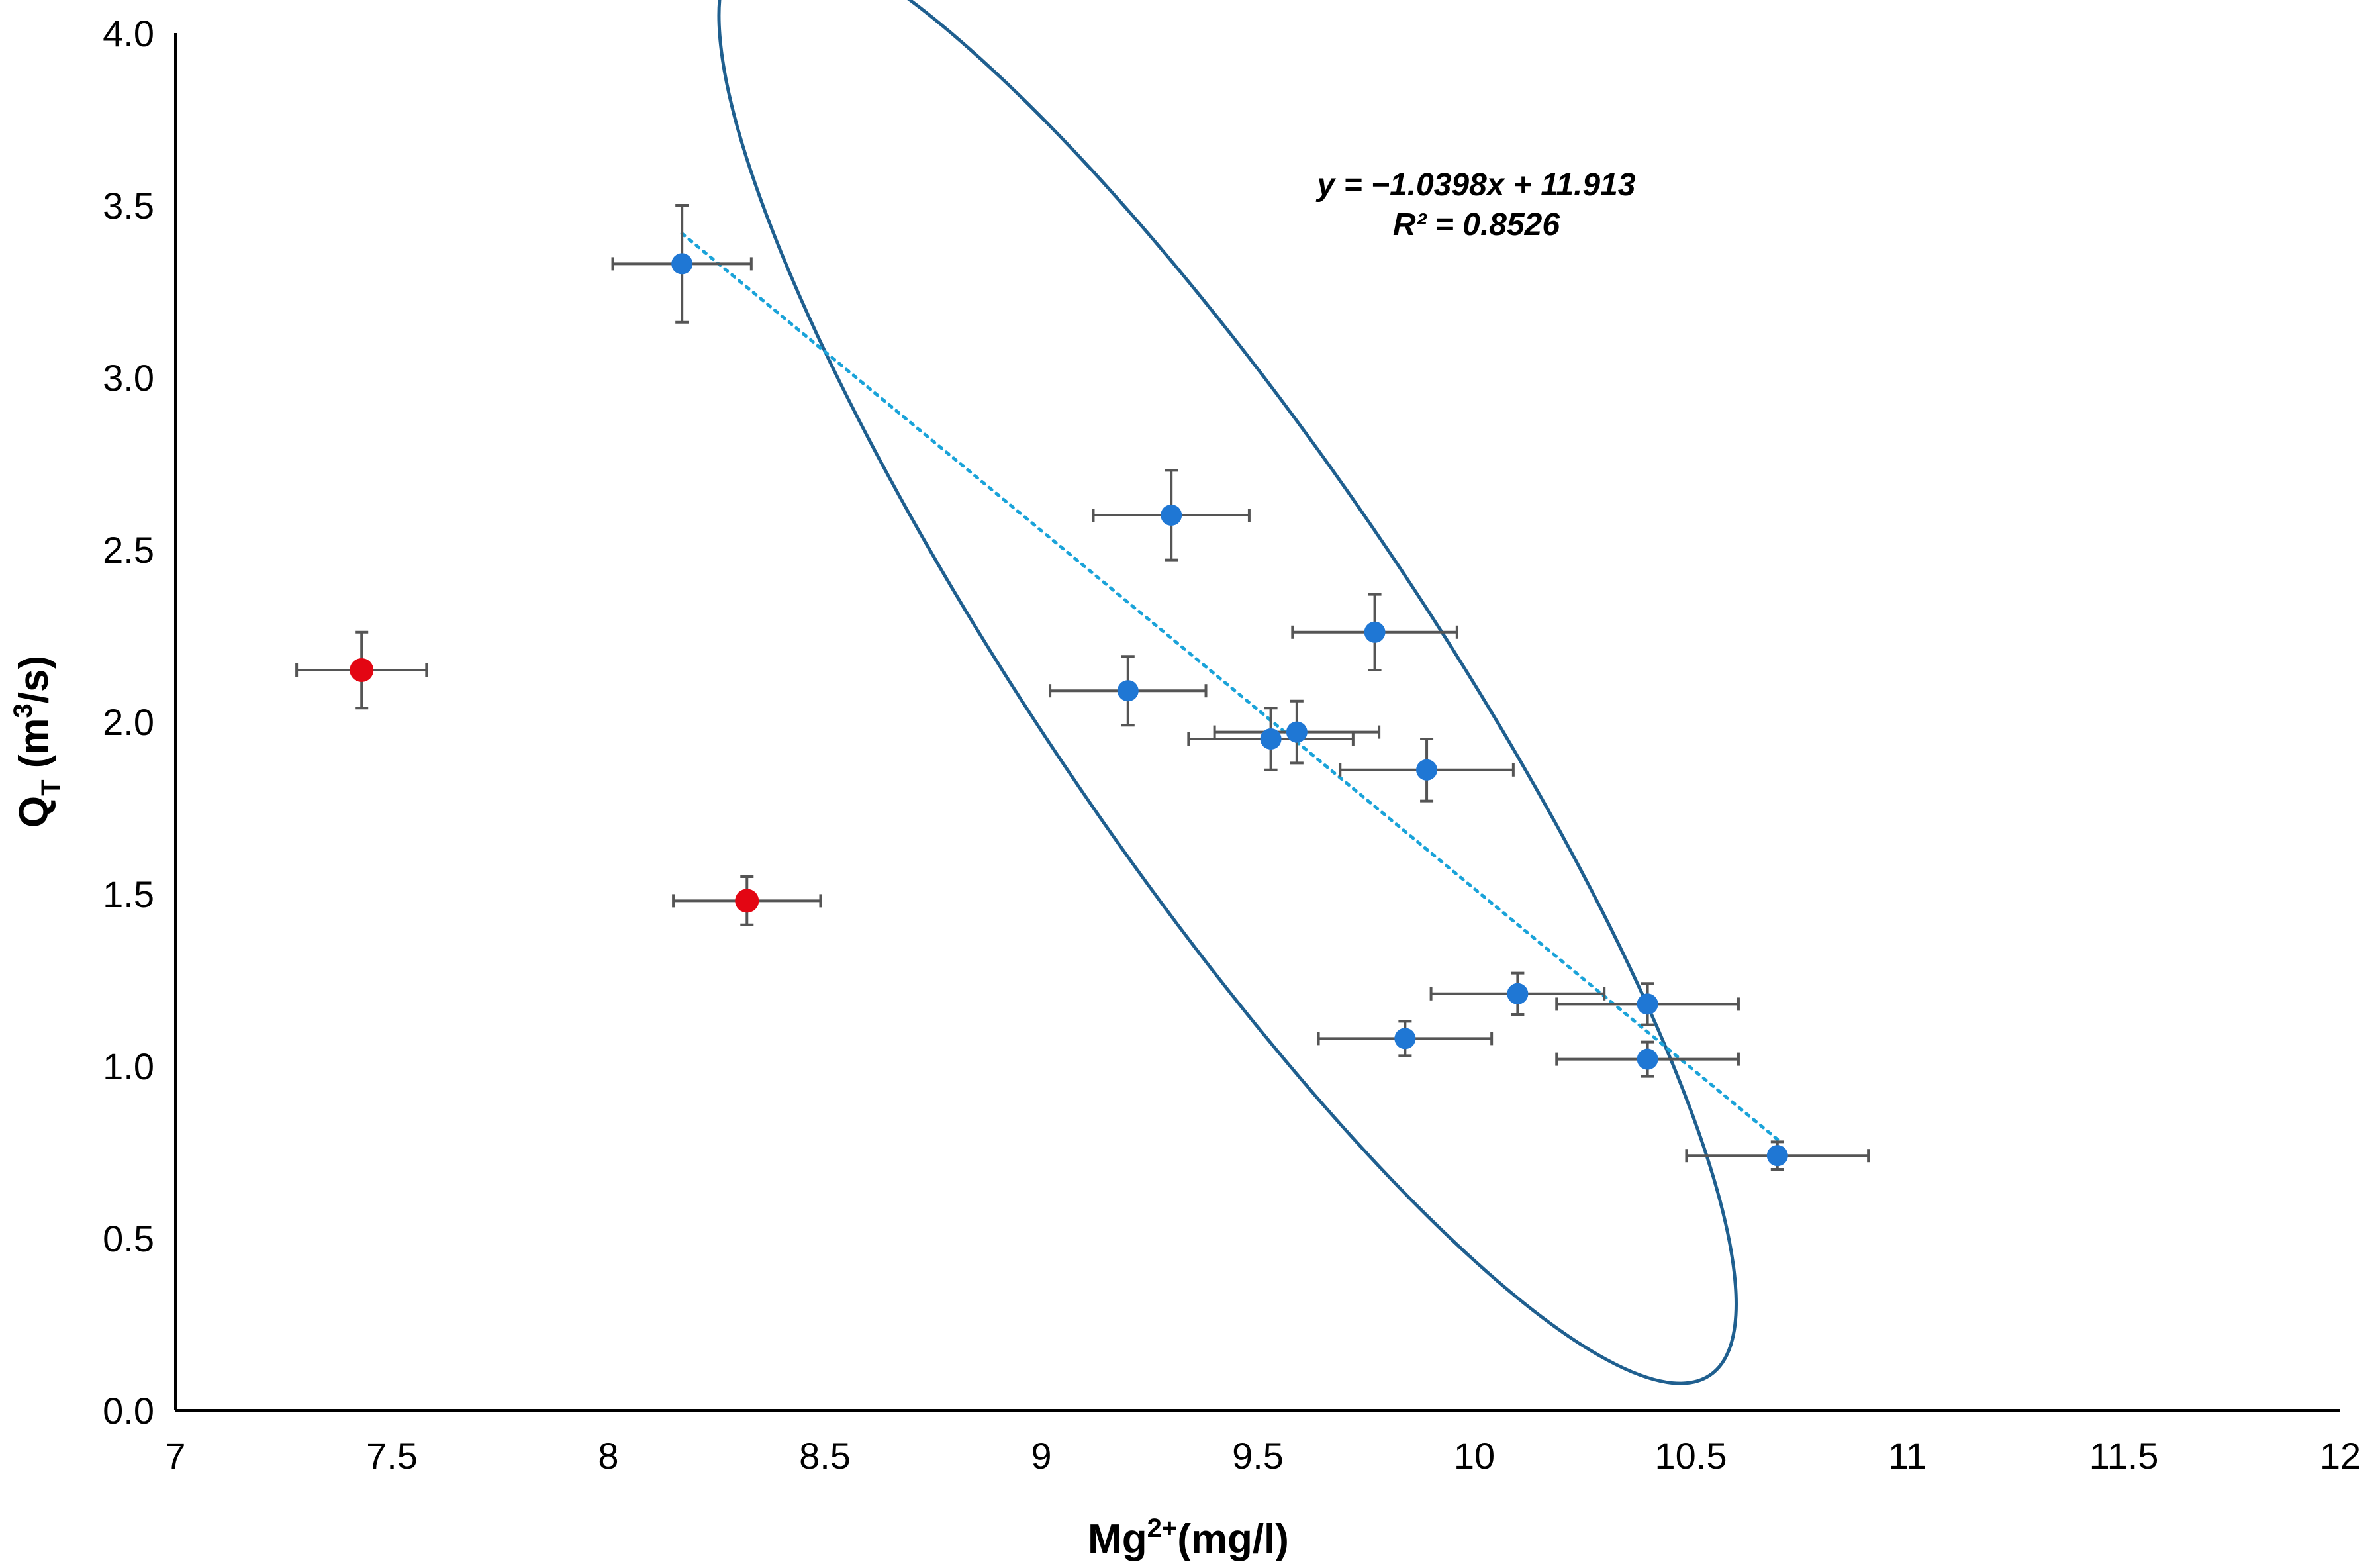 The image size is (2380, 1566). Describe the element at coordinates (128, 1238) in the screenshot. I see `y-tick-label: 0.5` at that location.